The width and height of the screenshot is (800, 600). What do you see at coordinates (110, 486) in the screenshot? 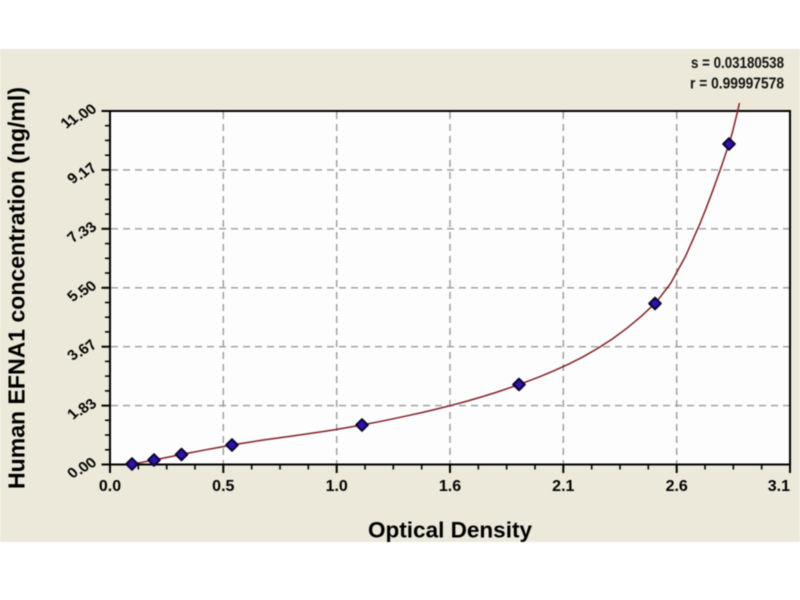
I see `svg-text: 0.0` at bounding box center [110, 486].